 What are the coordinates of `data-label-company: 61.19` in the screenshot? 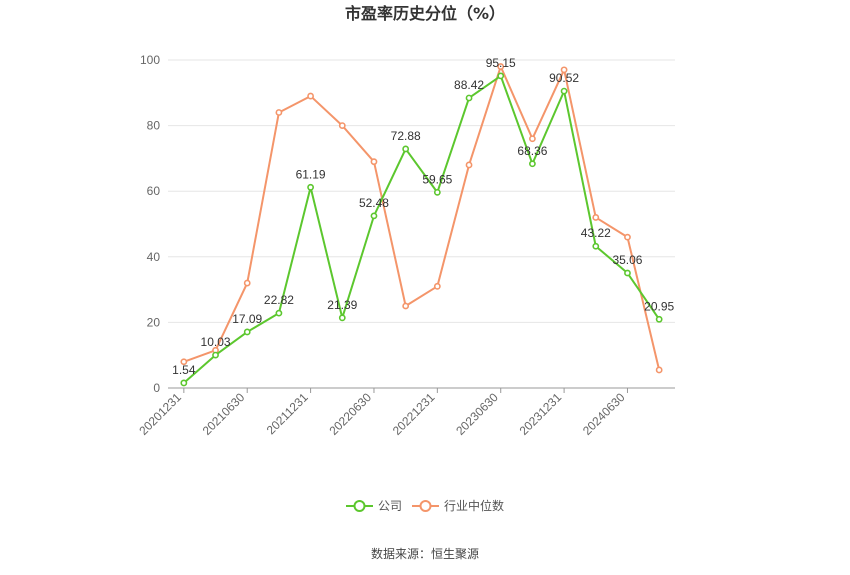 It's located at (311, 174).